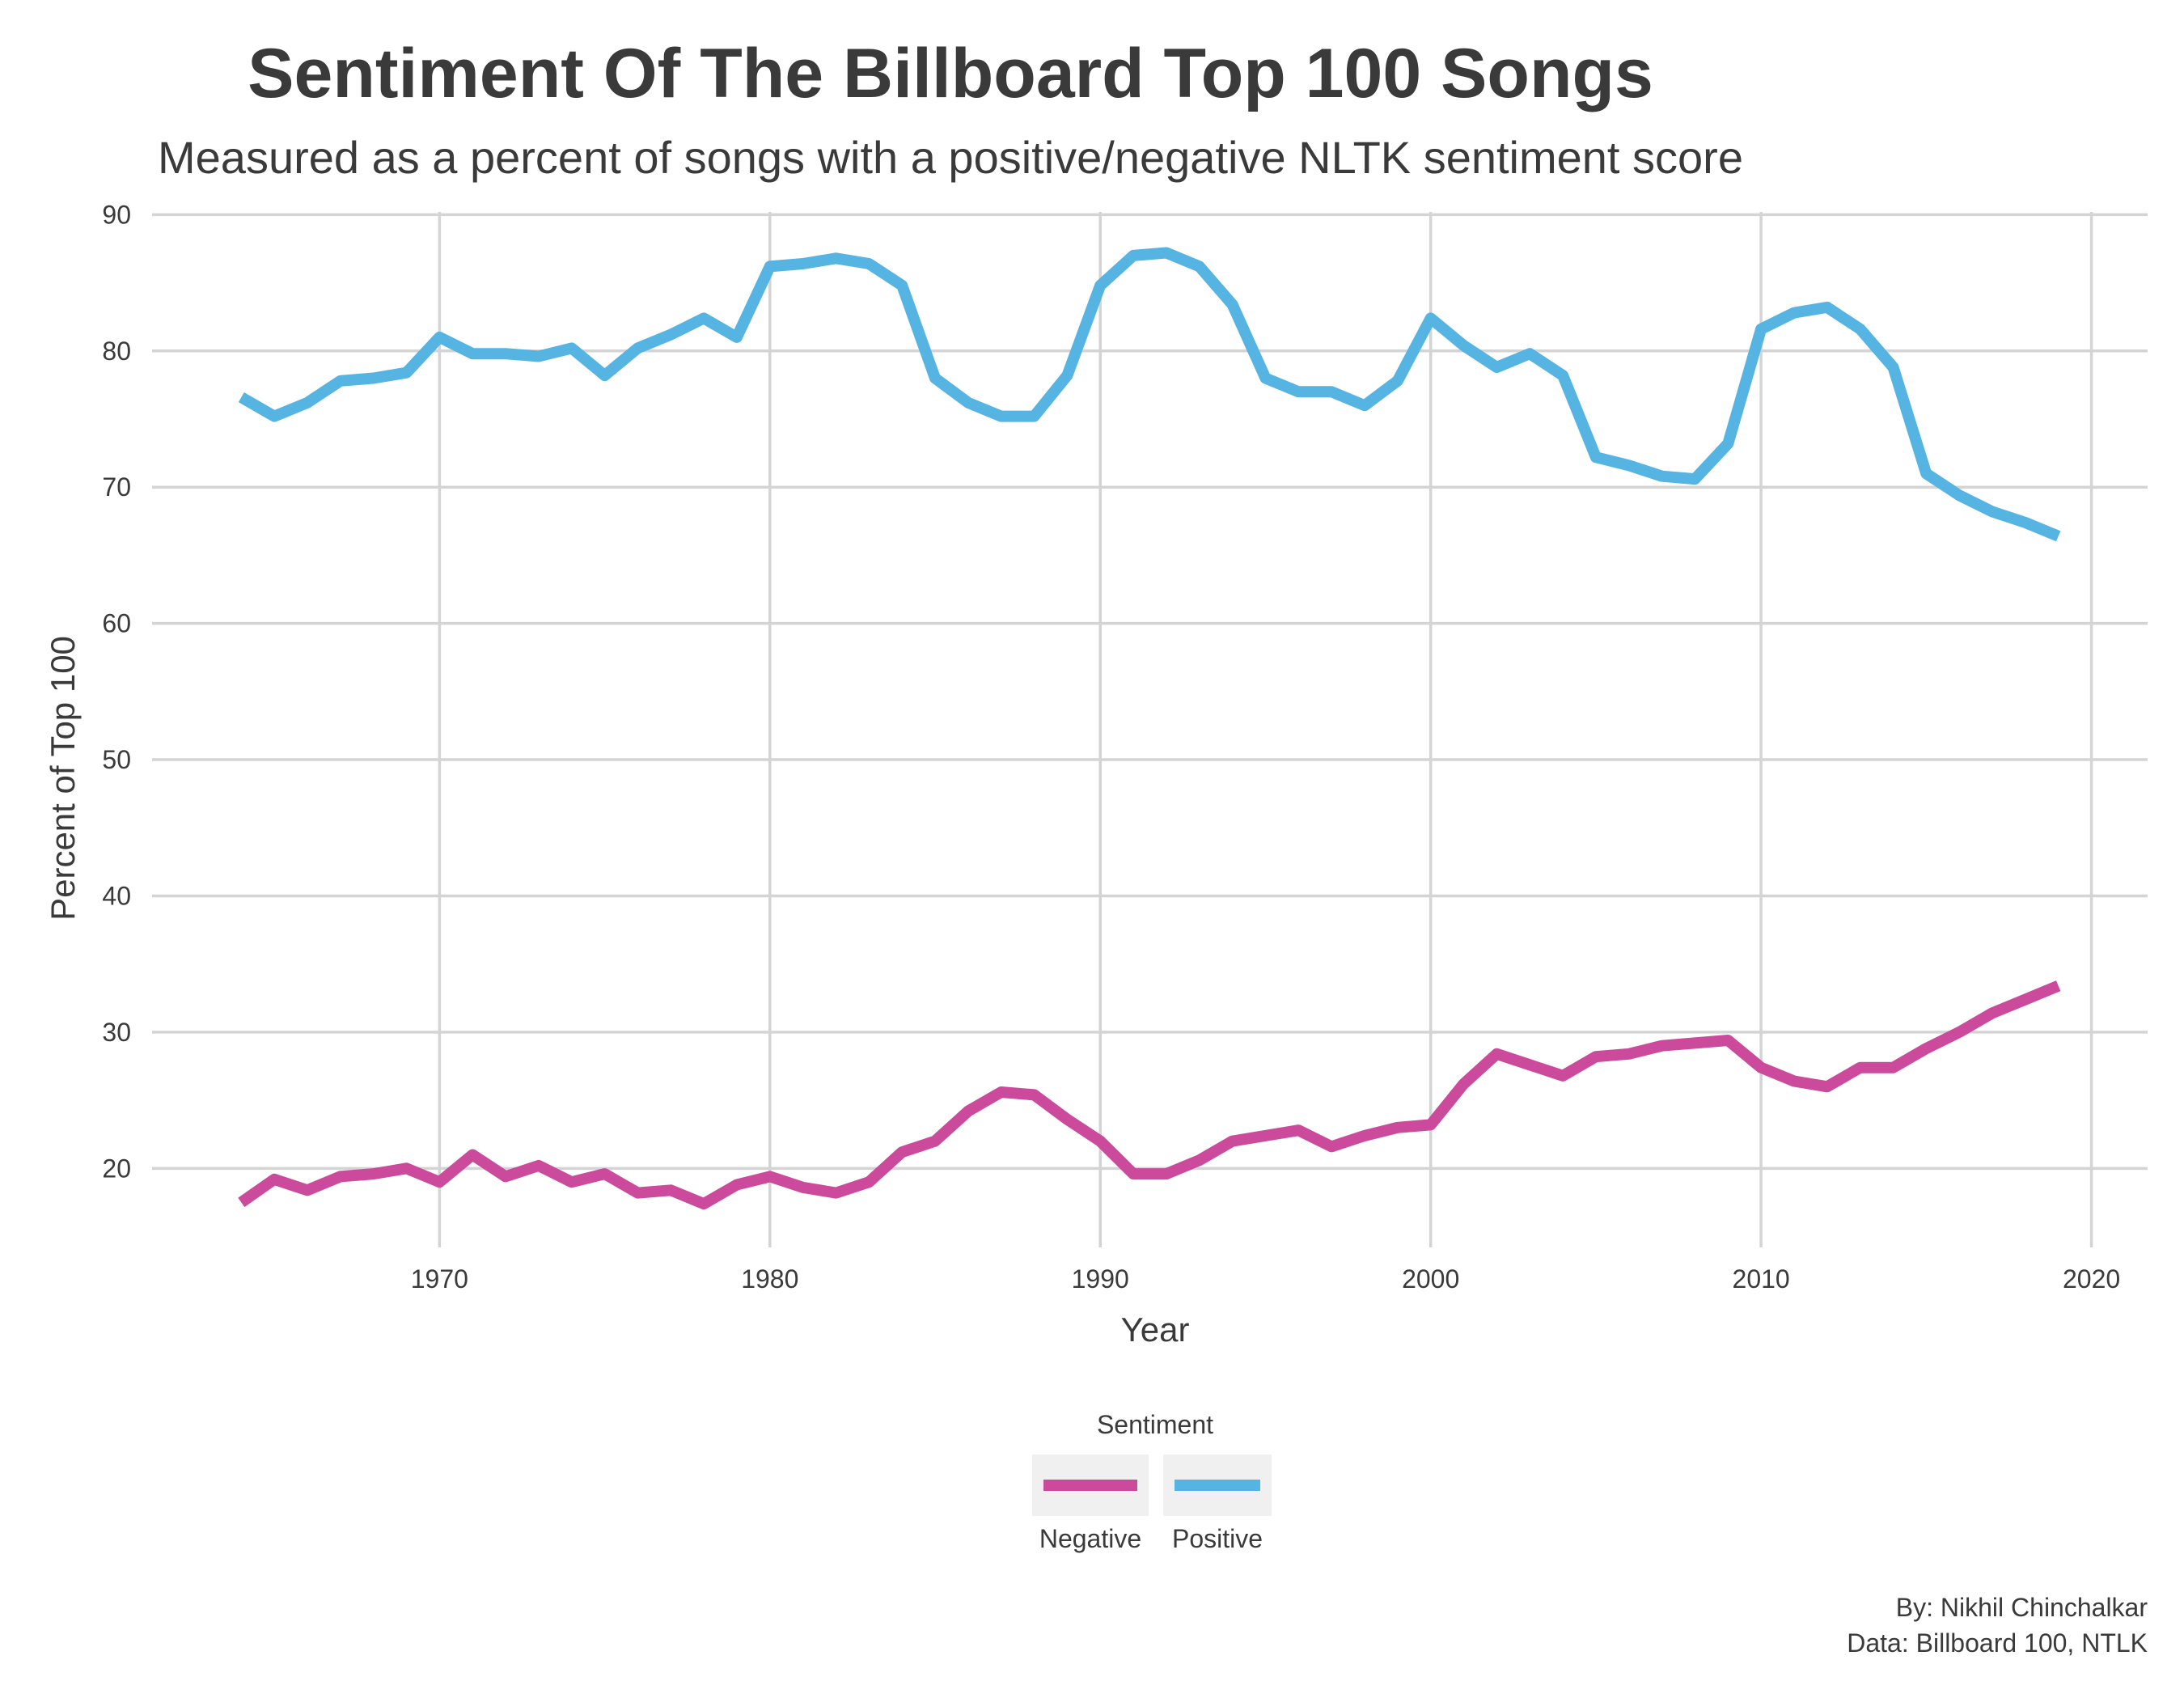 This screenshot has height=1698, width=2184. What do you see at coordinates (1217, 1538) in the screenshot?
I see `legend-label-positive: Positive` at bounding box center [1217, 1538].